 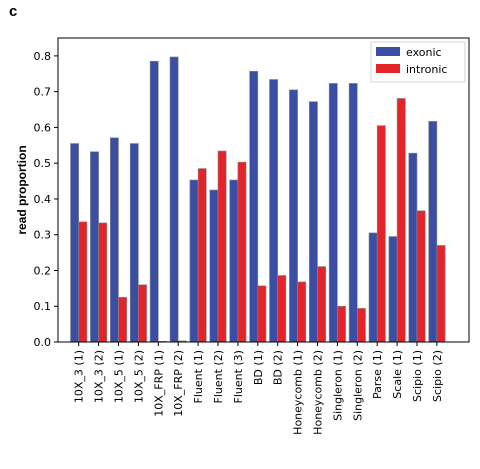 What do you see at coordinates (43, 92) in the screenshot?
I see `y-tick-label-7: 0.7` at bounding box center [43, 92].